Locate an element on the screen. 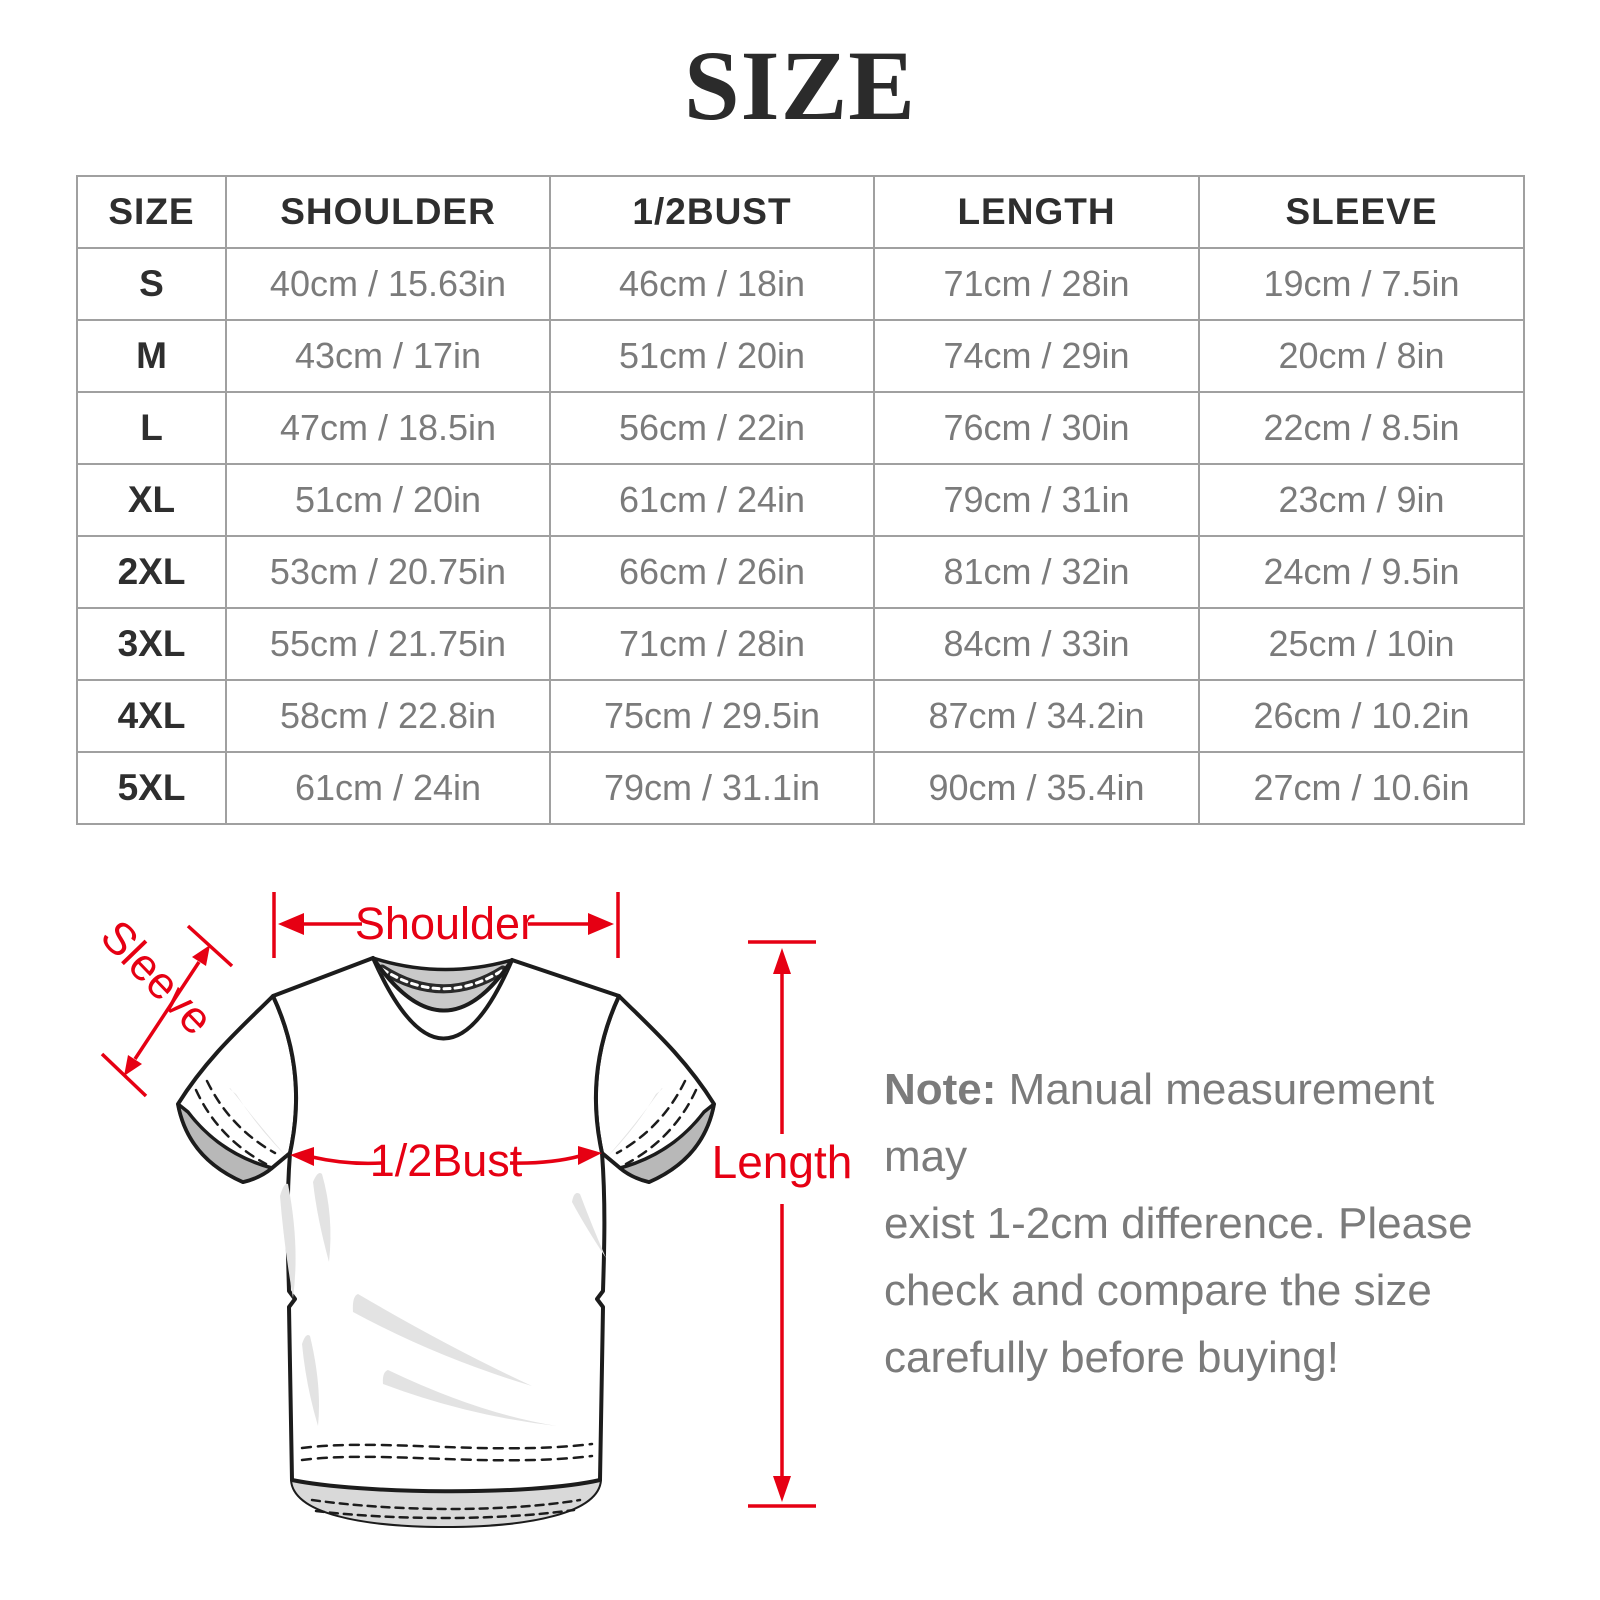 This screenshot has width=1600, height=1600. measurement-cell: 25cm / 10in is located at coordinates (1361, 644).